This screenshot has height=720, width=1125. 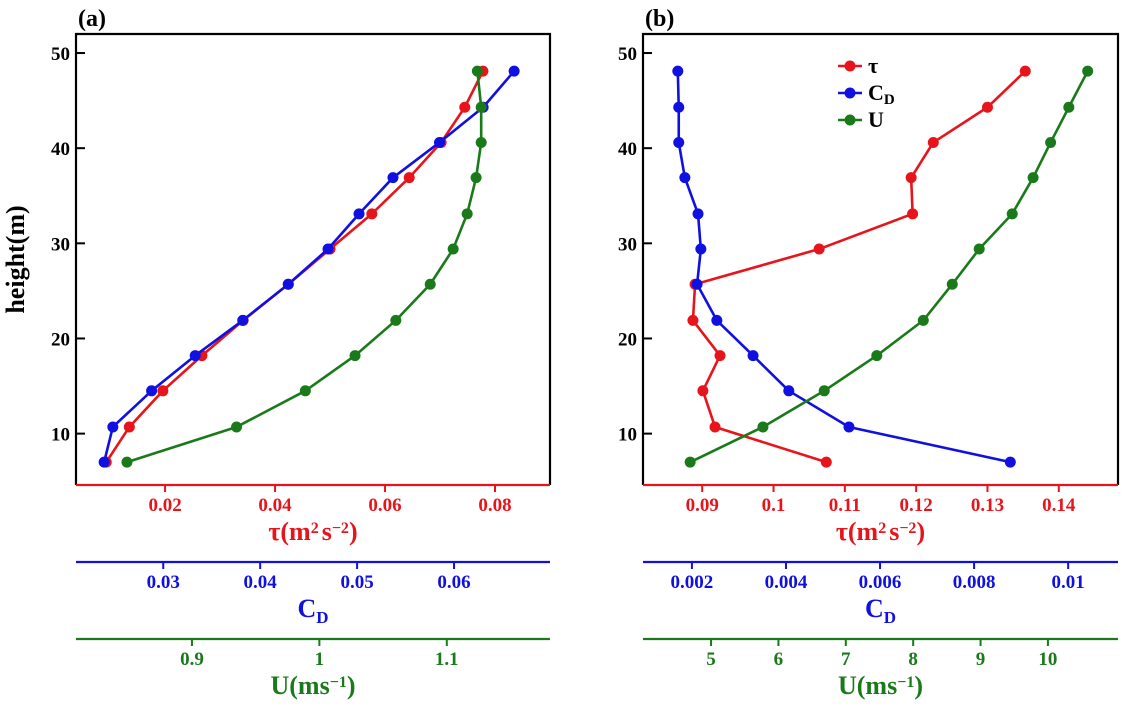 I want to click on x-tick-label-tau: 0.08, so click(x=494, y=505).